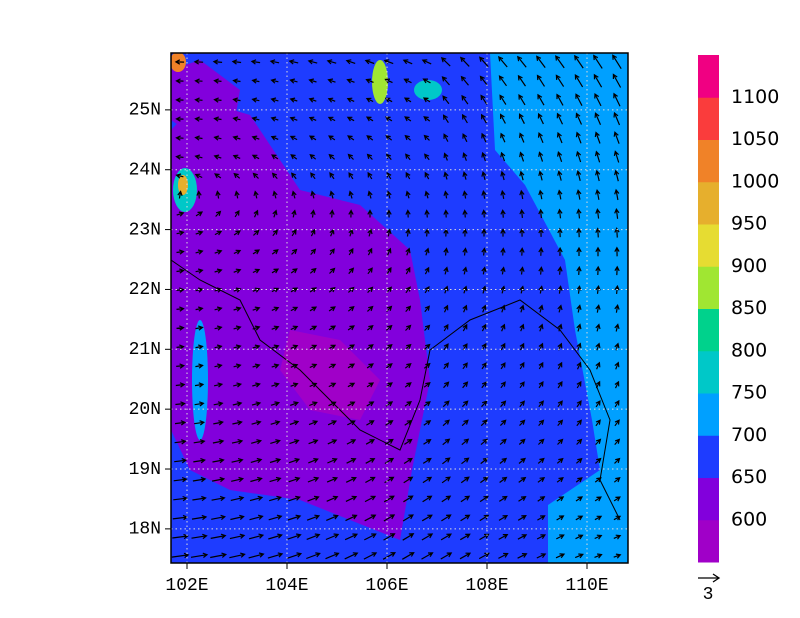 This screenshot has width=800, height=618. I want to click on x-tick-label: 108E, so click(486, 586).